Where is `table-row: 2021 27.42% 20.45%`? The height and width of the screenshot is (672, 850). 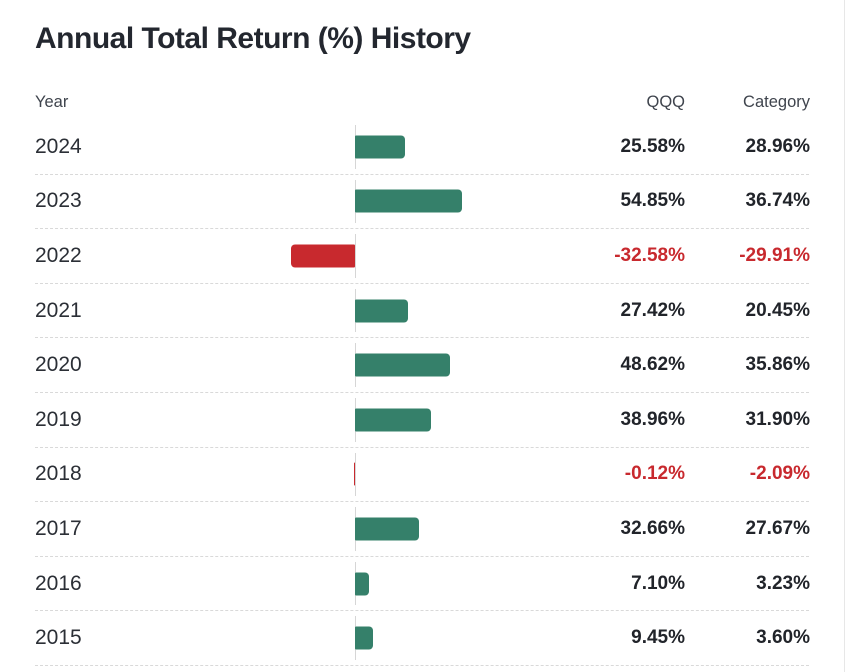 table-row: 2021 27.42% 20.45% is located at coordinates (422, 311).